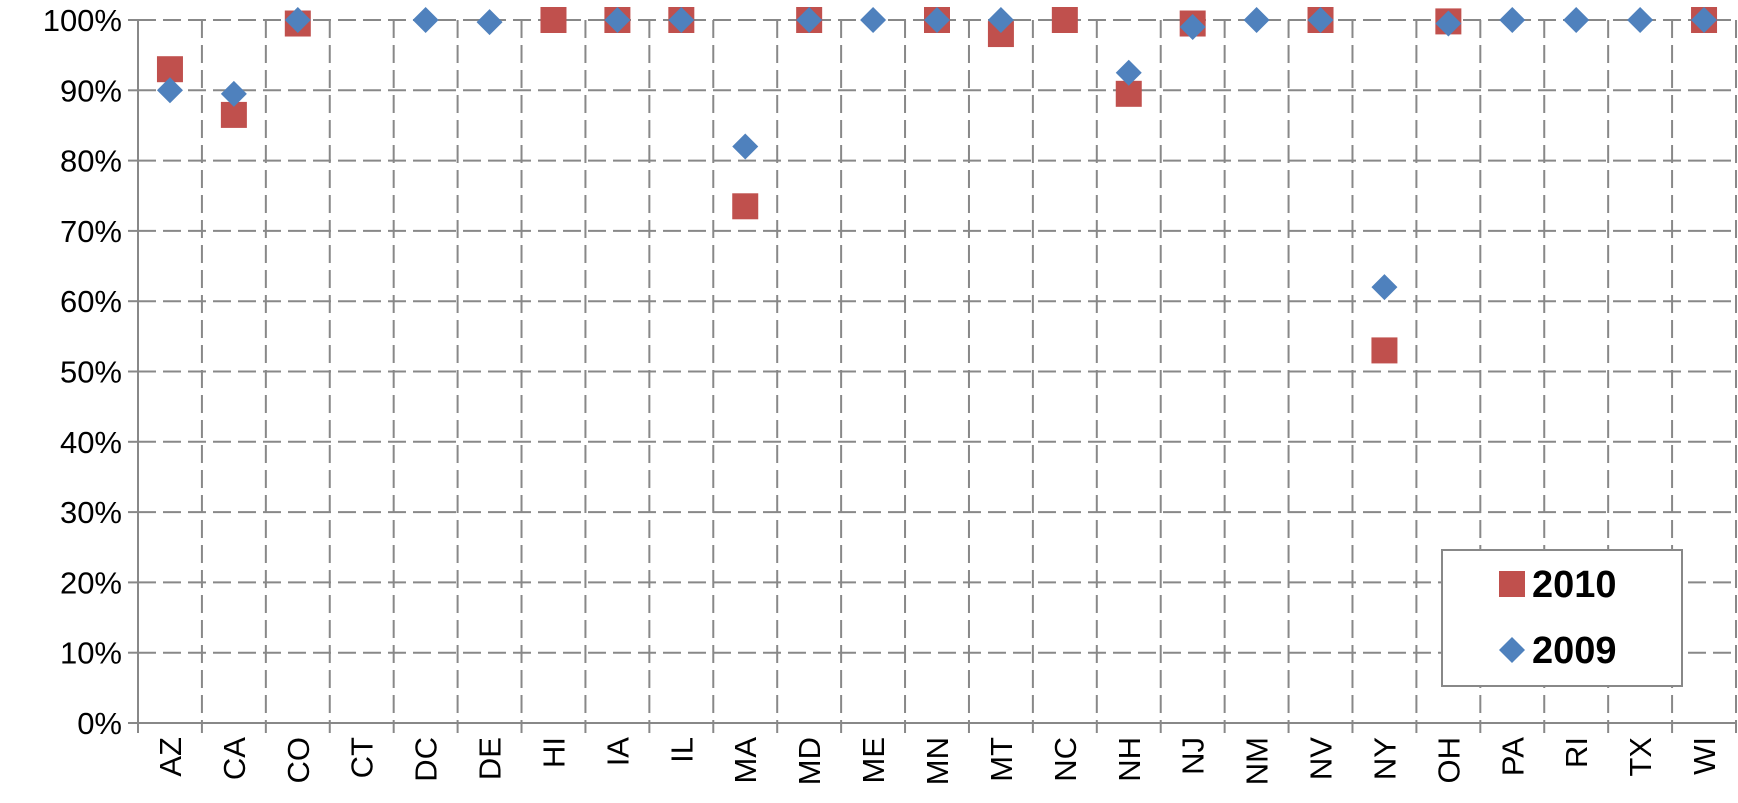 Image resolution: width=1738 pixels, height=803 pixels. Describe the element at coordinates (937, 761) in the screenshot. I see `x-tick-label: MN` at that location.